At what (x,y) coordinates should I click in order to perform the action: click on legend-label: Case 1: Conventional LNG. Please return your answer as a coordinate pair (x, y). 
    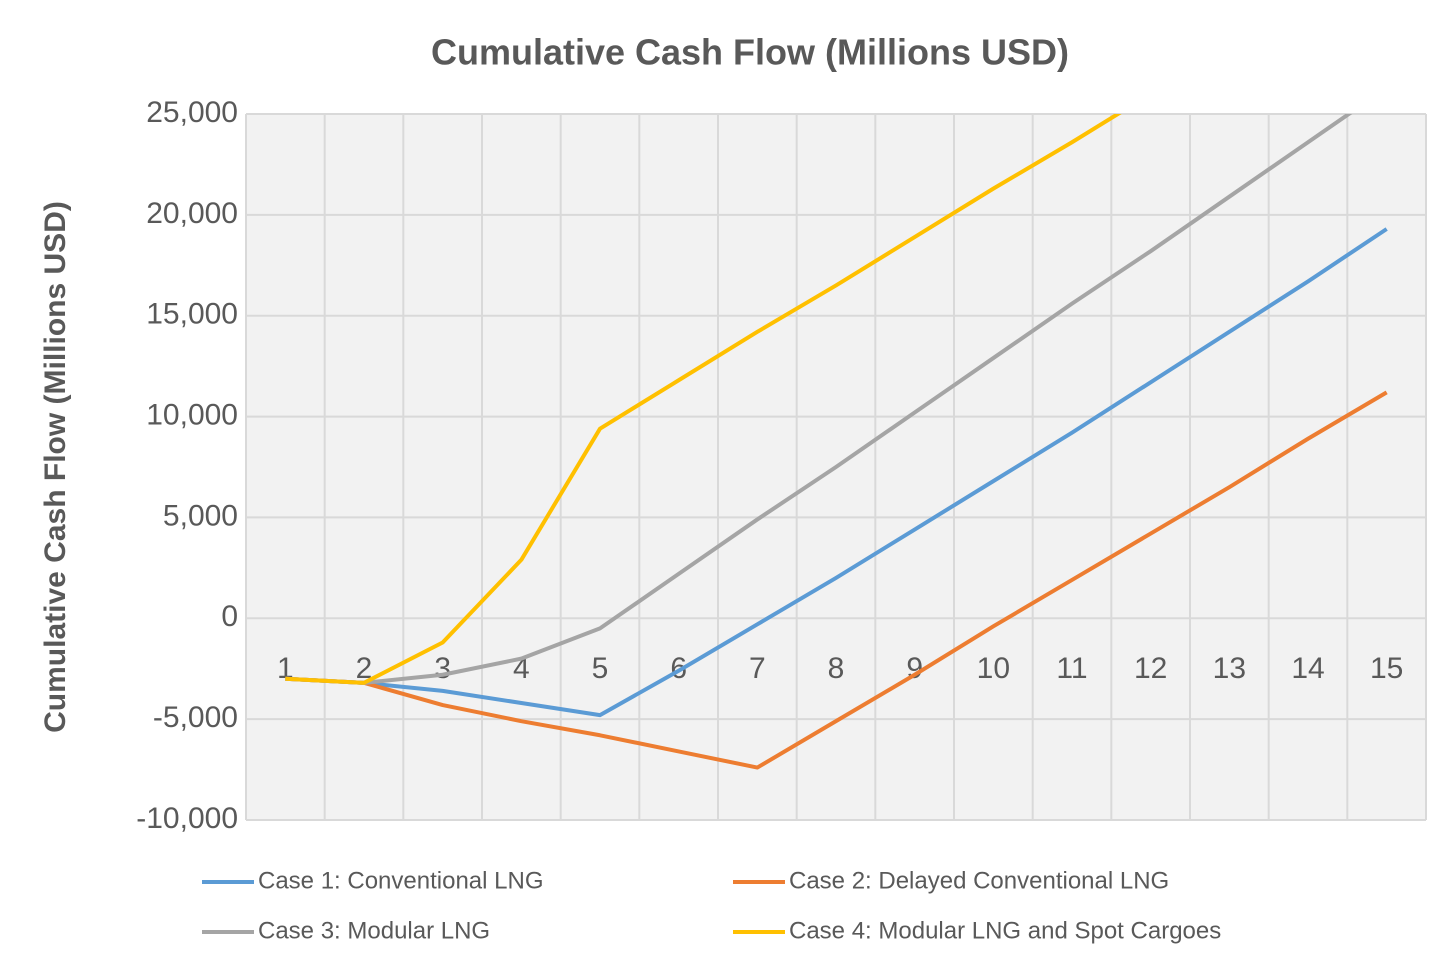
    Looking at the image, I should click on (401, 880).